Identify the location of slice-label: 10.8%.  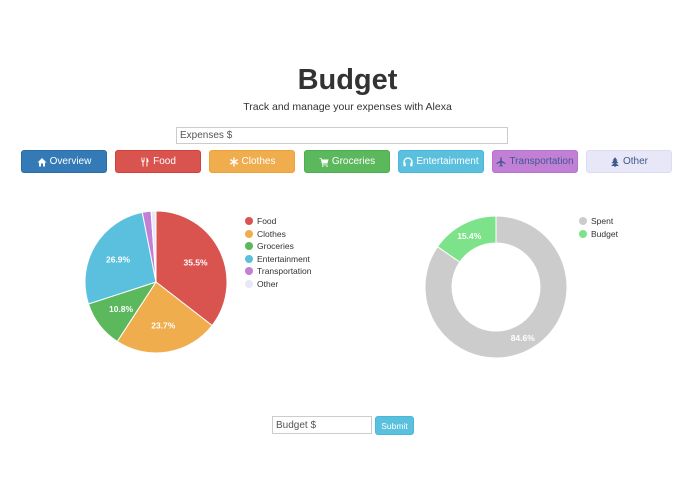
(121, 309).